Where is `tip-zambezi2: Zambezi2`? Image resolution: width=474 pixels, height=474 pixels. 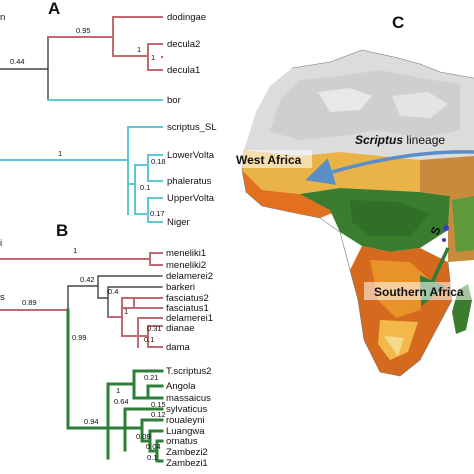 tip-zambezi2: Zambezi2 is located at coordinates (187, 452).